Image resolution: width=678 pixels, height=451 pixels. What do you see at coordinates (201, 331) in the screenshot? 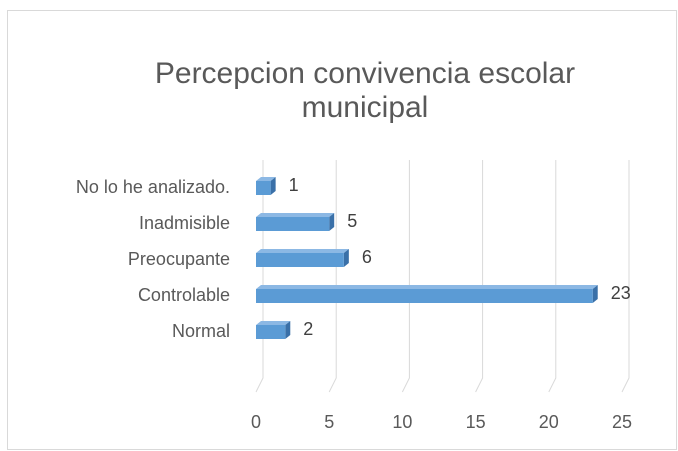
I see `y-tick-label: Normal` at bounding box center [201, 331].